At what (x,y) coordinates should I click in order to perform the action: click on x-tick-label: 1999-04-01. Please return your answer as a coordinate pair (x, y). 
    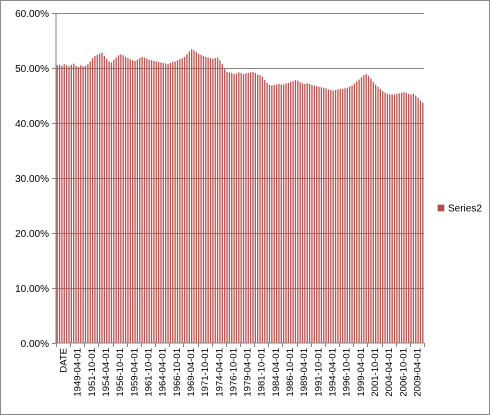
    Looking at the image, I should click on (361, 372).